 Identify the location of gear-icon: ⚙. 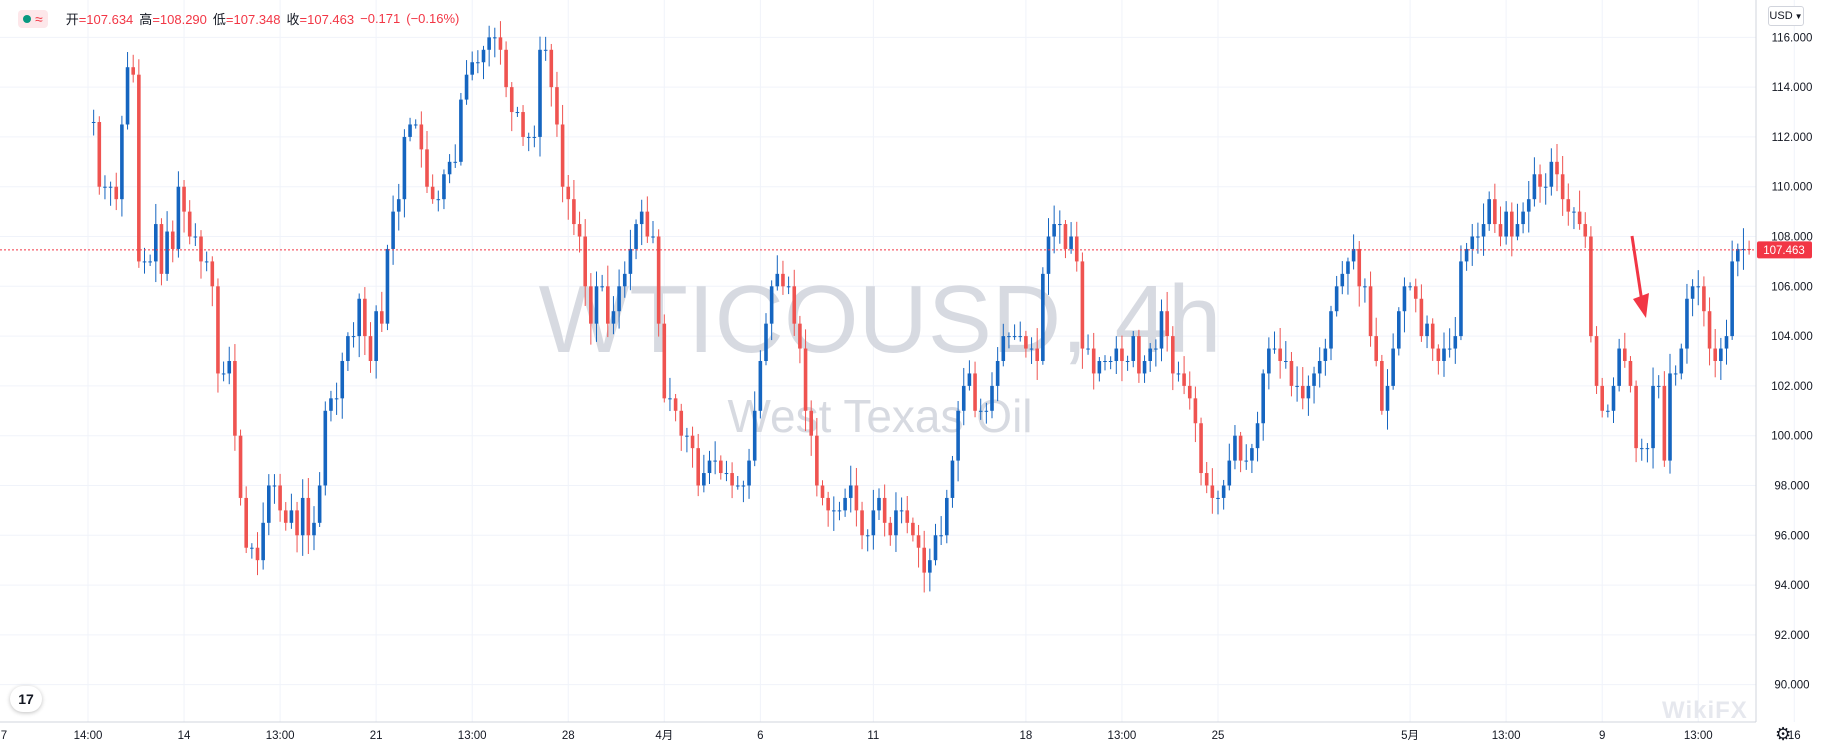
(1783, 734).